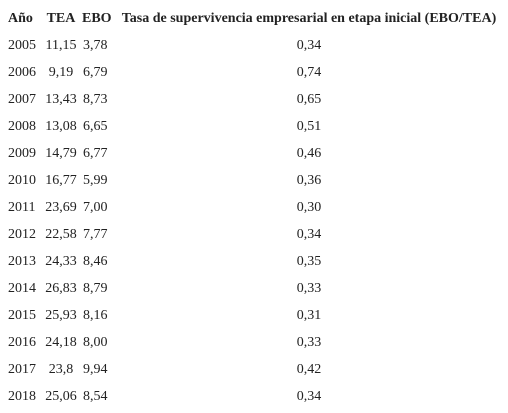 This screenshot has height=413, width=508. What do you see at coordinates (309, 315) in the screenshot?
I see `table-cell: 0,31` at bounding box center [309, 315].